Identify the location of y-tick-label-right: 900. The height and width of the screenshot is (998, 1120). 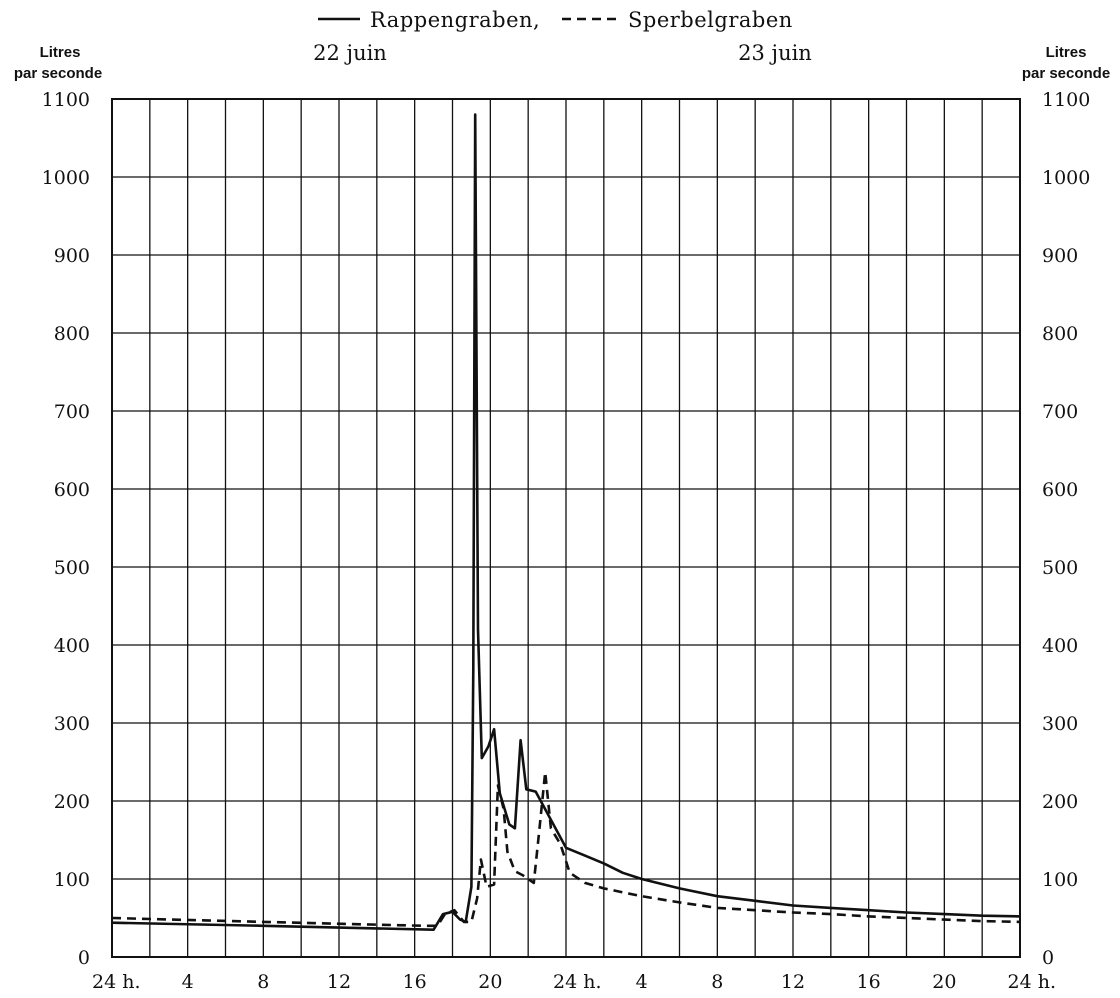
(1060, 256).